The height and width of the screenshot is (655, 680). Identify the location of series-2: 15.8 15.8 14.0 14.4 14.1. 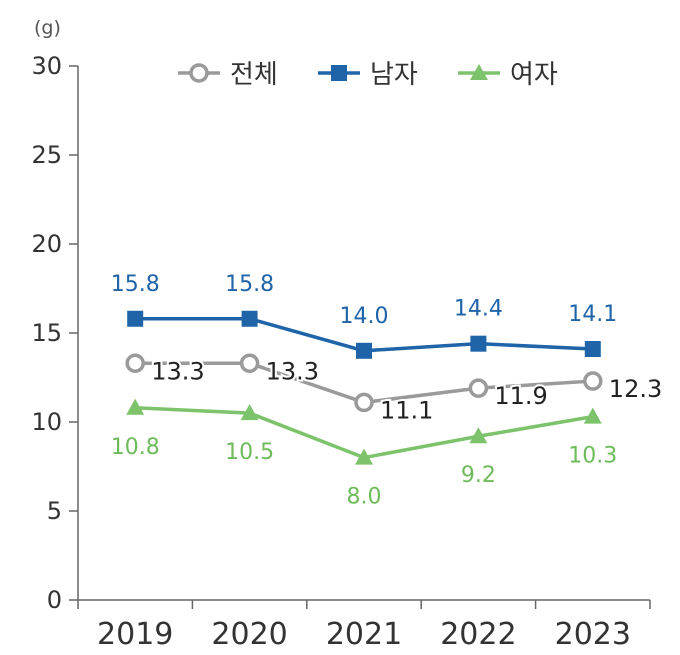
(364, 315).